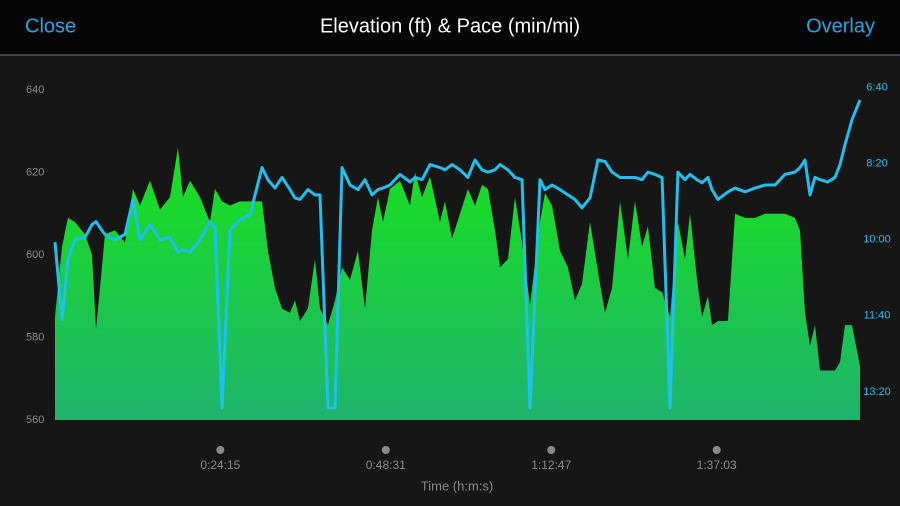 The image size is (900, 506). Describe the element at coordinates (35, 337) in the screenshot. I see `y-tick-label: 580` at that location.